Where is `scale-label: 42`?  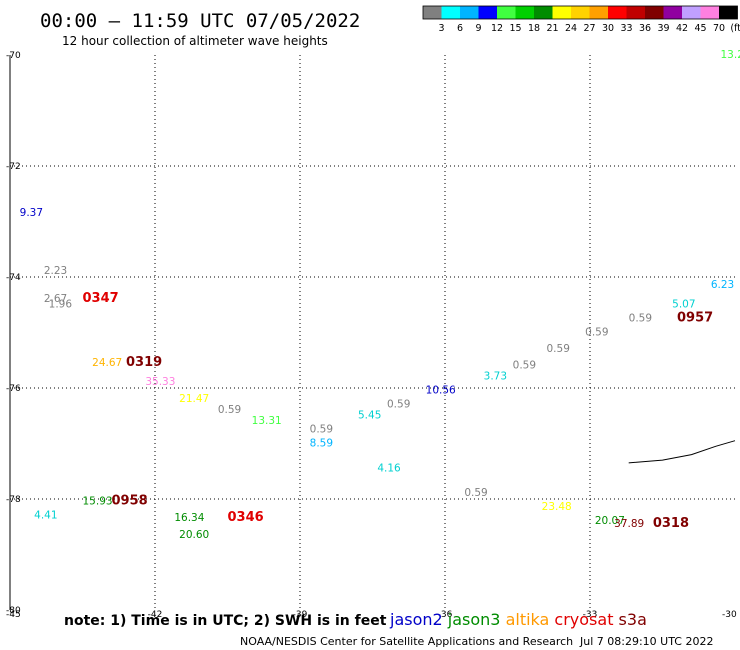 scale-label: 42 is located at coordinates (682, 28).